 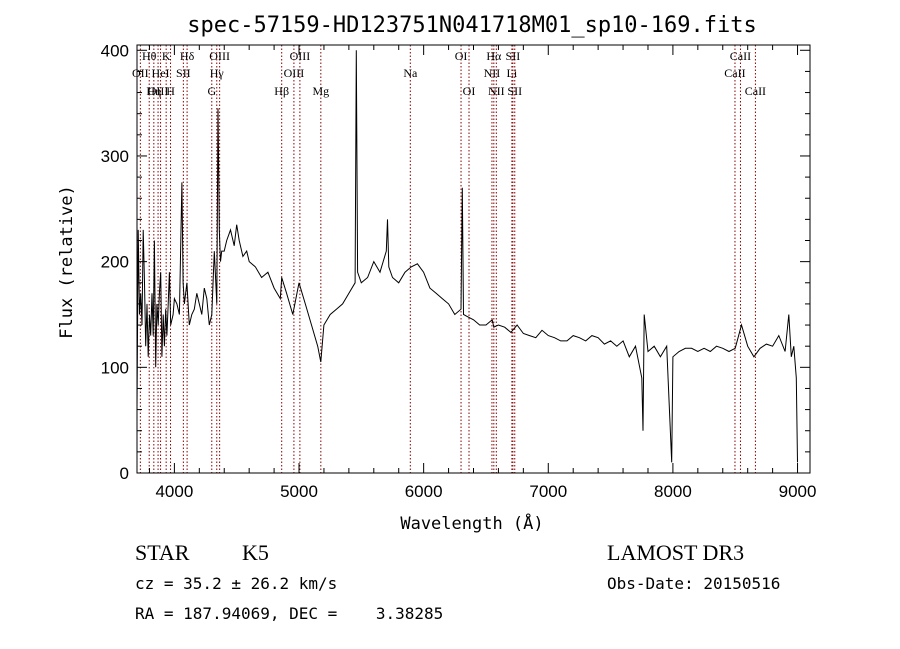 I want to click on x-axis-label: Wavelength (Å), so click(x=471, y=523).